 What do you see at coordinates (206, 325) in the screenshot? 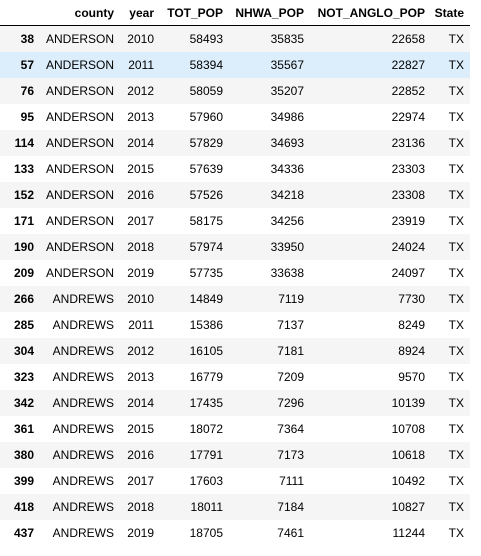
I see `cell-tot-pop: 15386` at bounding box center [206, 325].